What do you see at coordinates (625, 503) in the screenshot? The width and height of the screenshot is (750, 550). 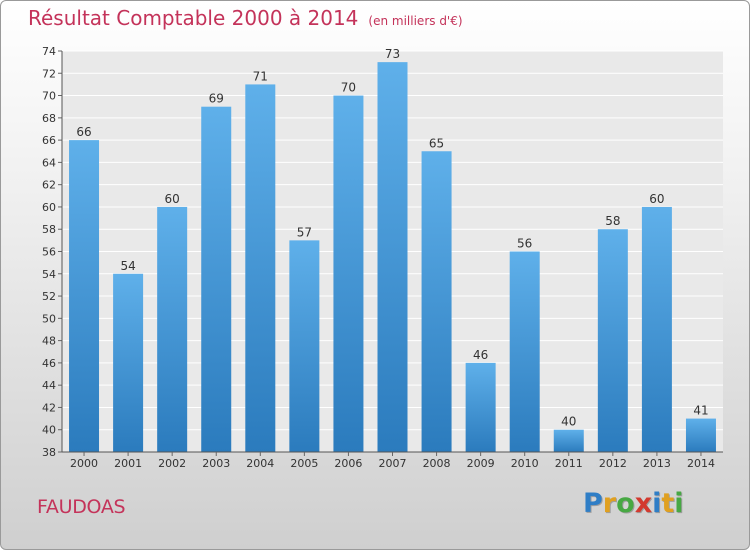 I see `brand-letter: o` at bounding box center [625, 503].